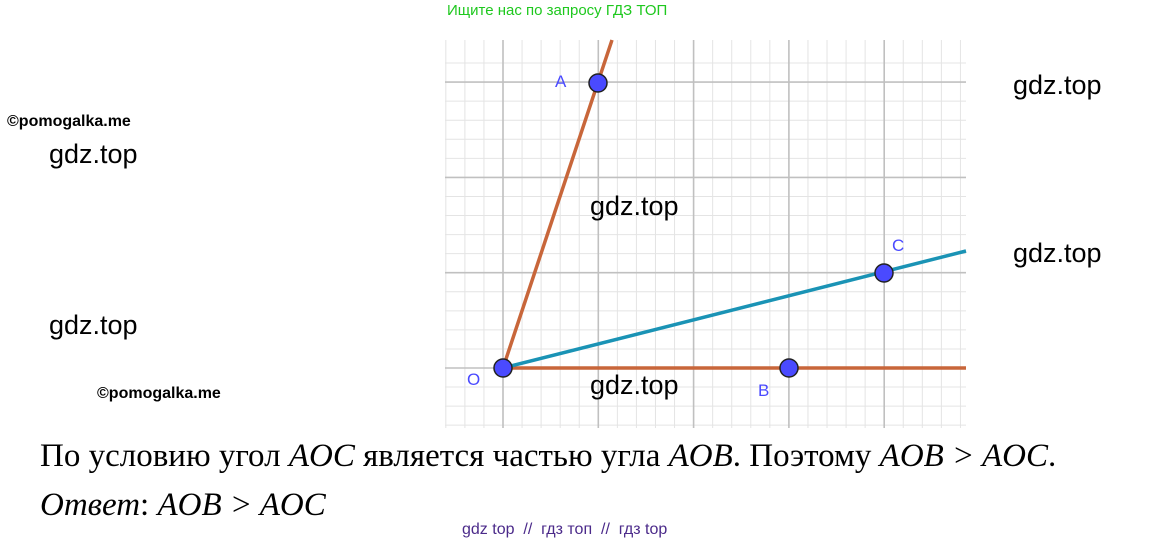 The width and height of the screenshot is (1155, 546). I want to click on label-b: B, so click(763, 390).